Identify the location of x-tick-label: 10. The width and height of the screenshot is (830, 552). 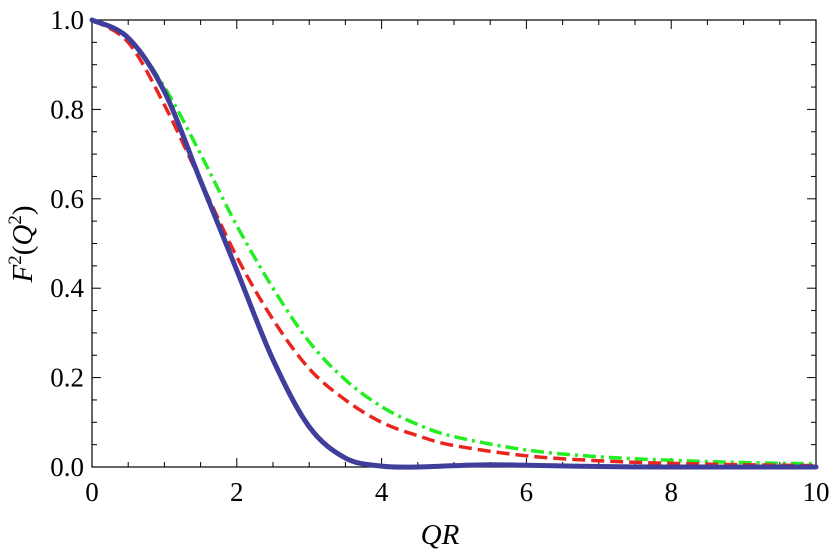
(816, 492).